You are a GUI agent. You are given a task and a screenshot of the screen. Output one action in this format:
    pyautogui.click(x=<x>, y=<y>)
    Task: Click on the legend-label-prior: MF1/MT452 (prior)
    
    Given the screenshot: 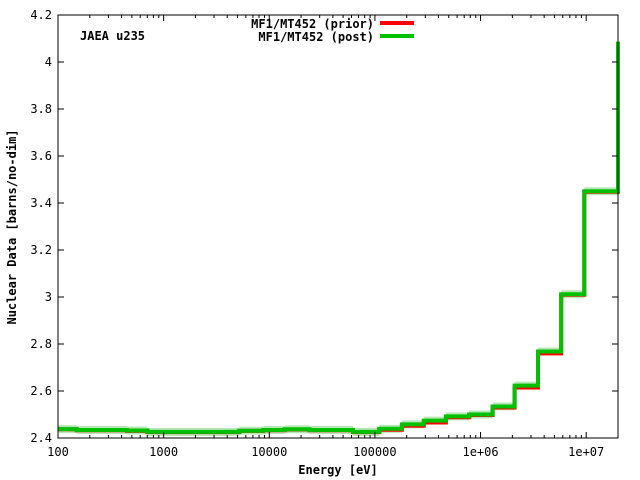 What is the action you would take?
    pyautogui.click(x=312, y=24)
    